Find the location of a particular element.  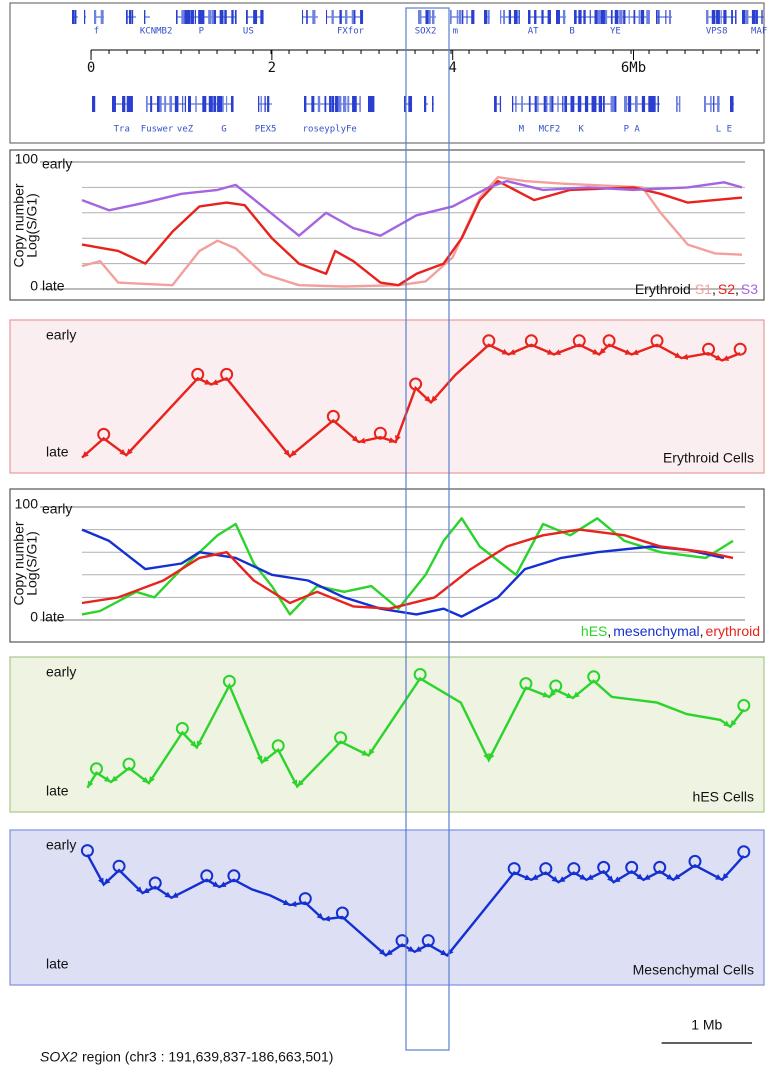

gene-label: SOX2 is located at coordinates (426, 32).